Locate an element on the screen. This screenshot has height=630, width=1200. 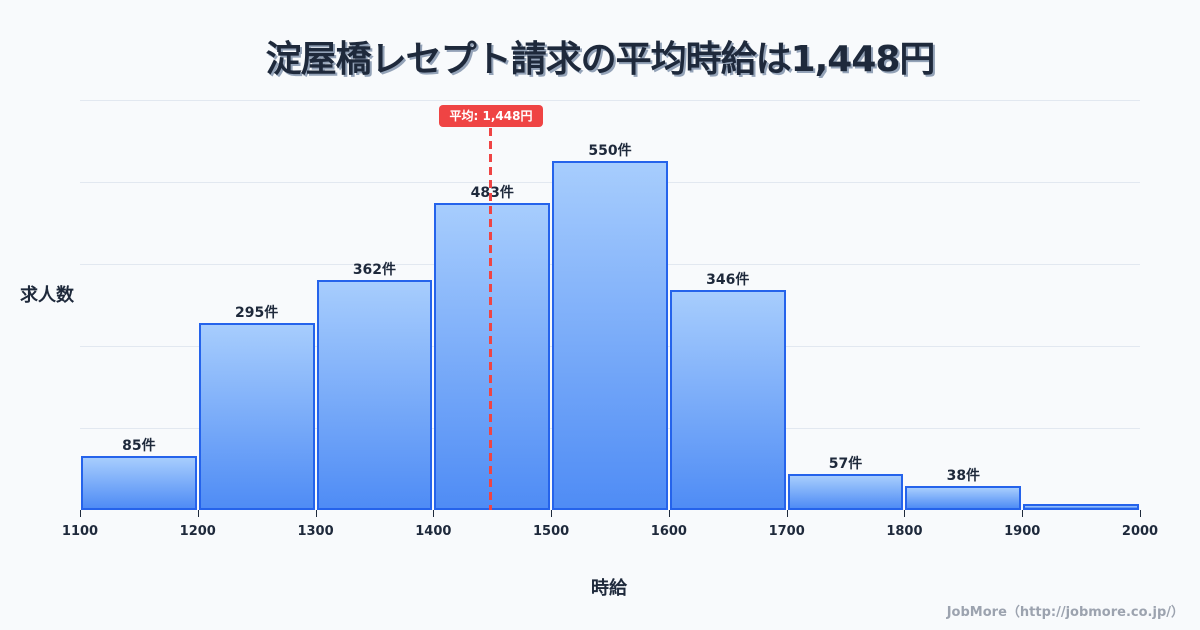
chart-title: 淀屋橋レセプト請求の平均時給は1,448円 is located at coordinates (600, 59).